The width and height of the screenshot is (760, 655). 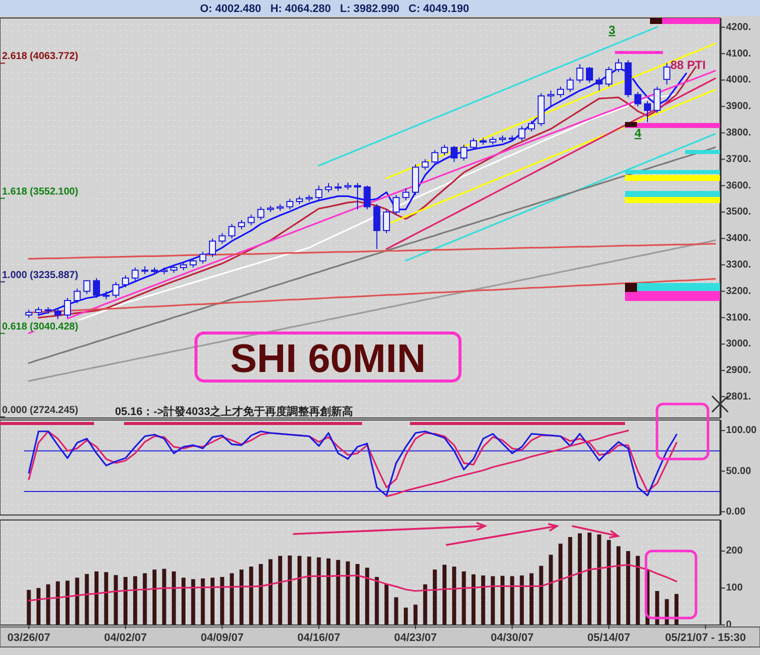 I want to click on y-tick-label: 3000., so click(x=739, y=344).